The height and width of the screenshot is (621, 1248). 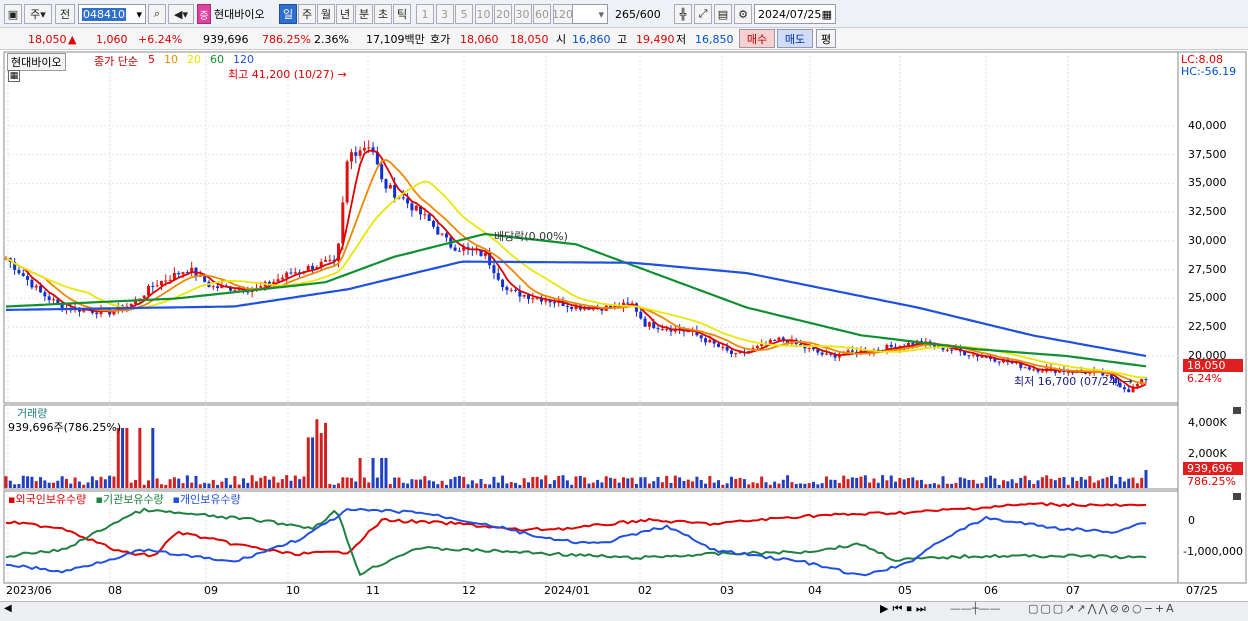 What do you see at coordinates (703, 14) in the screenshot?
I see `draw-icon: ⤢` at bounding box center [703, 14].